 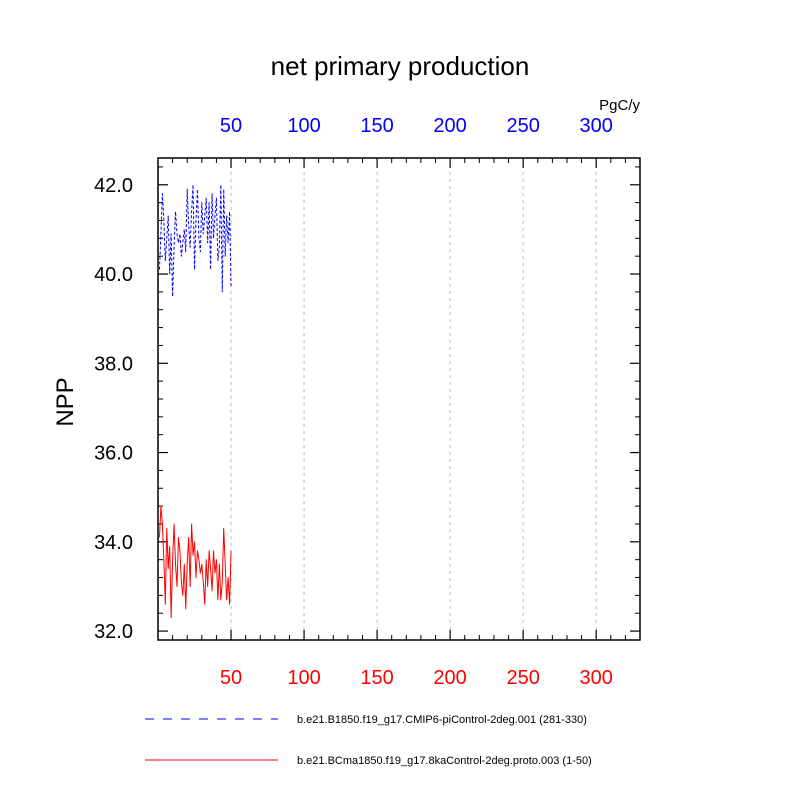 I want to click on y-tick-label-40.0: 40.0, so click(x=113, y=275).